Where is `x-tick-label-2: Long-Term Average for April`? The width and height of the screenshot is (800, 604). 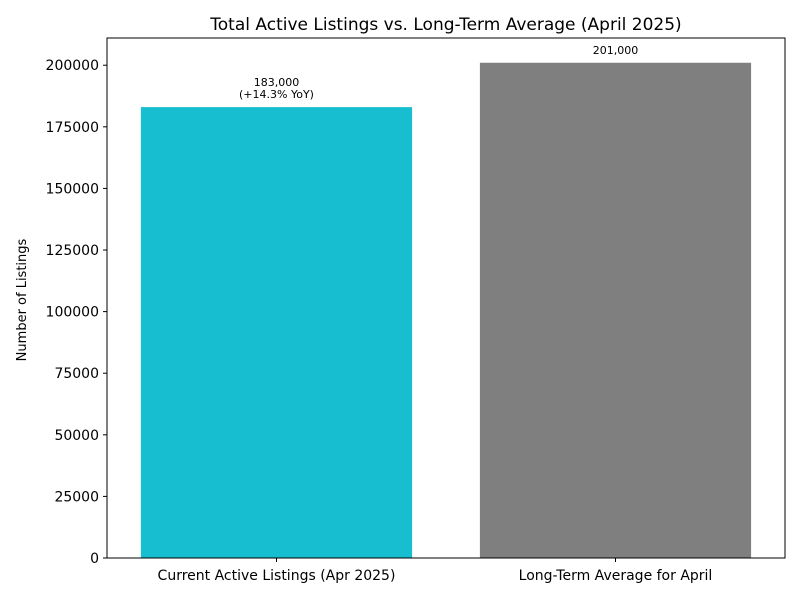 x-tick-label-2: Long-Term Average for April is located at coordinates (616, 576).